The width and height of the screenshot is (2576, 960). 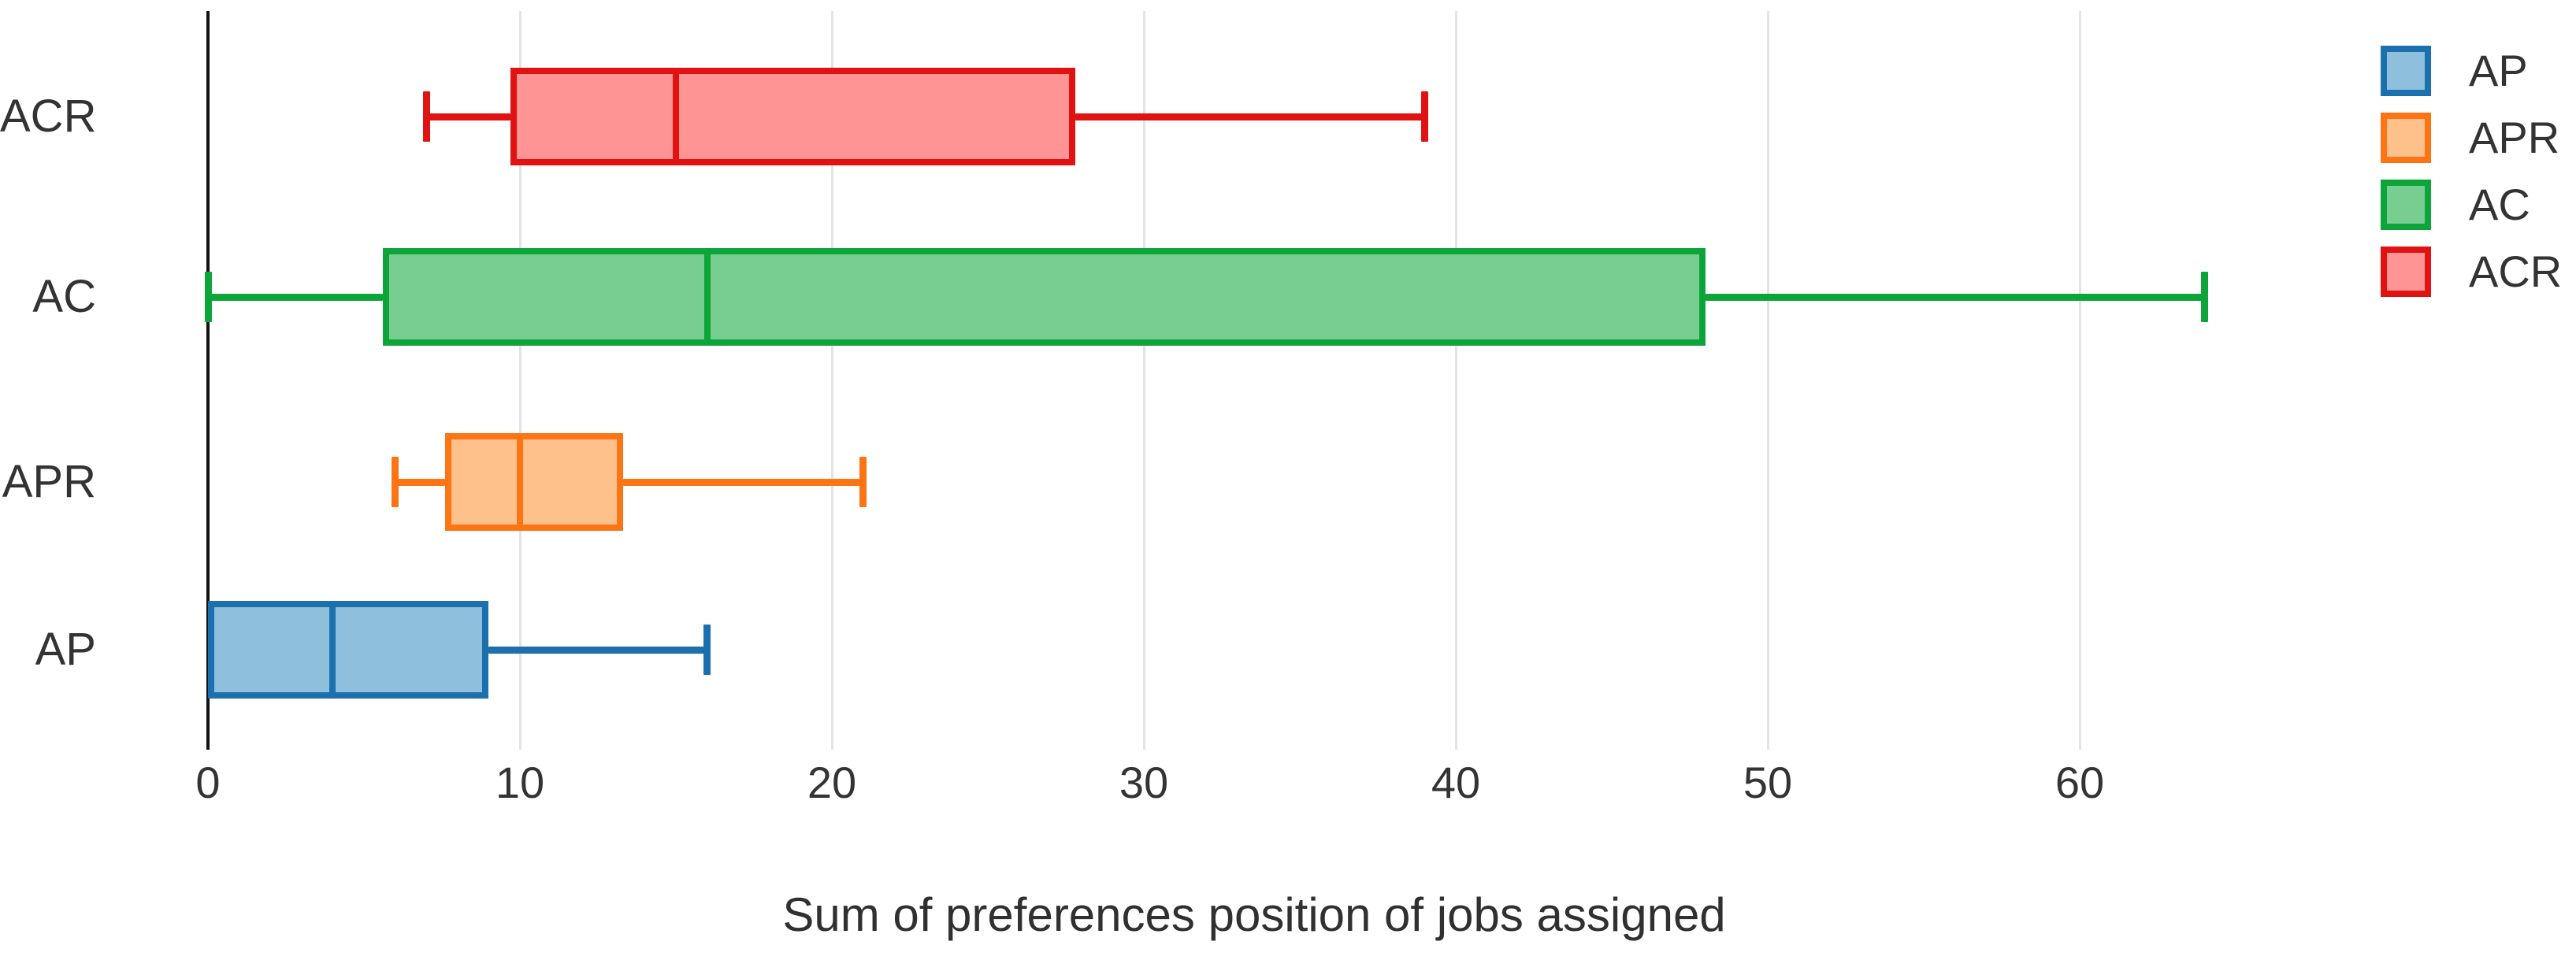 What do you see at coordinates (1955, 297) in the screenshot?
I see `whisker-high-AC` at bounding box center [1955, 297].